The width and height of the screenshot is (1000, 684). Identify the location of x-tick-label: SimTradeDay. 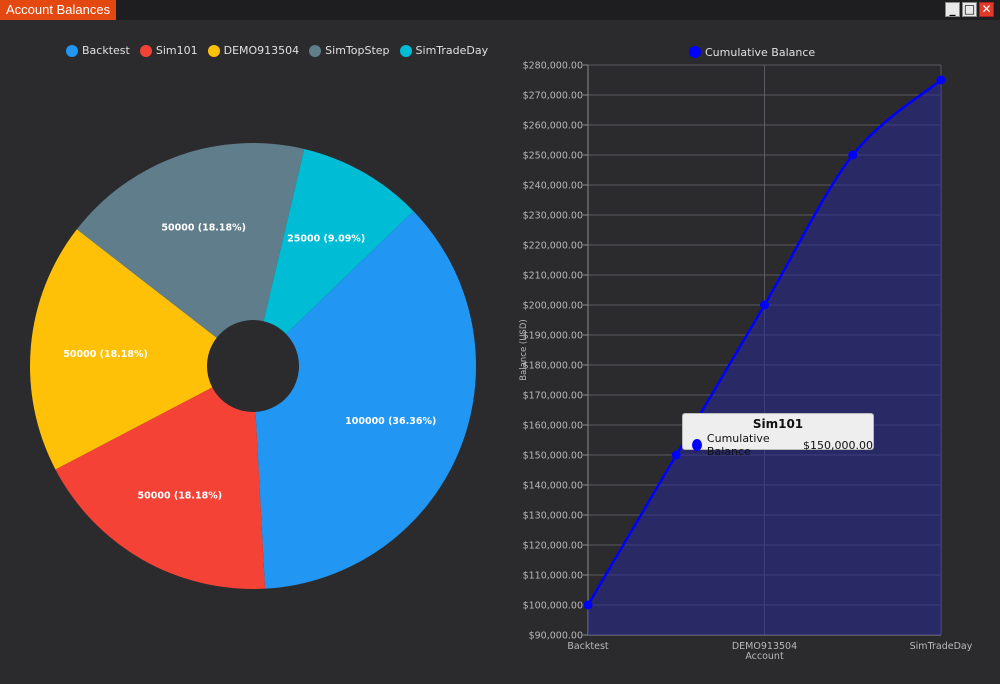
(941, 646).